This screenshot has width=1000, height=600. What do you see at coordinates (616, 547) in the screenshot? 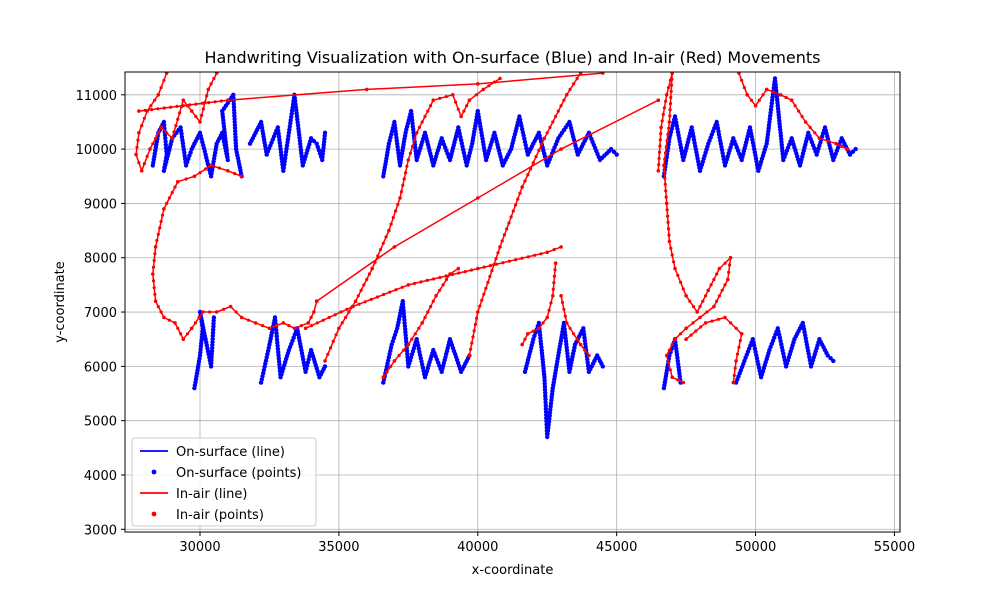
I see `x-tick-label: 45000` at bounding box center [616, 547].